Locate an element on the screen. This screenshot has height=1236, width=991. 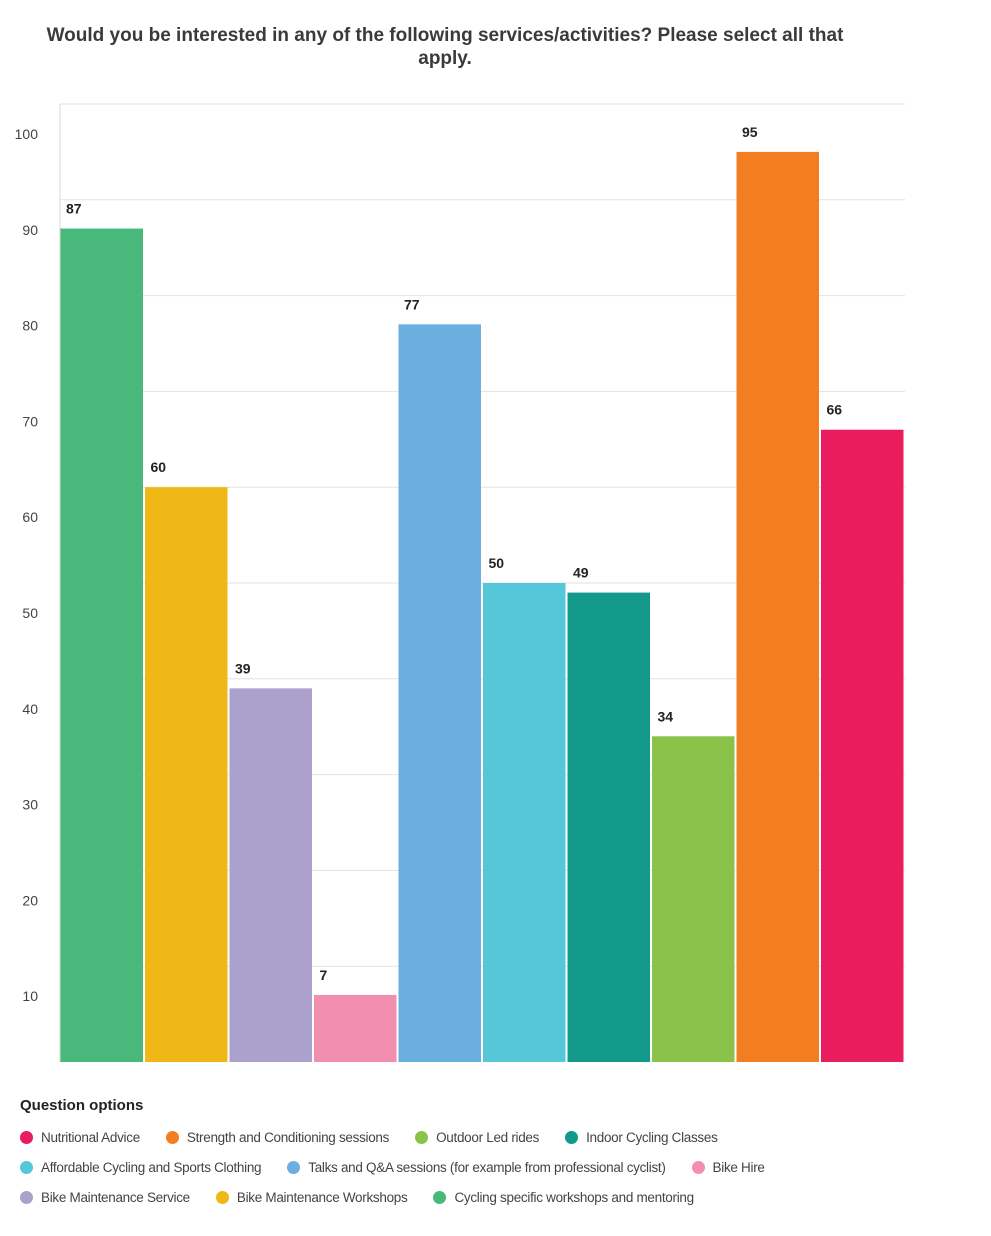
legend-label: Bike Hire is located at coordinates (738, 1167).